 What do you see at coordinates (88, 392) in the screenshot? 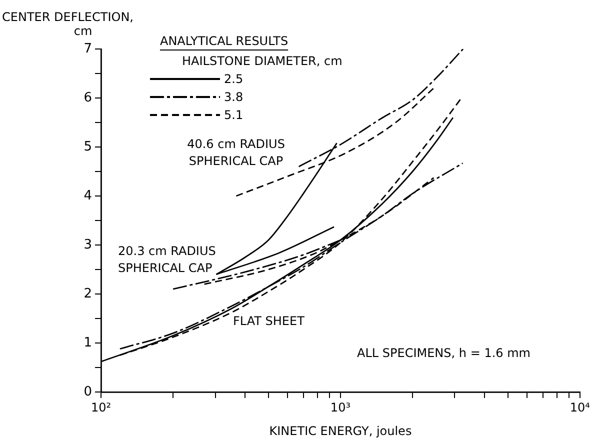
I see `y-tick-label: 0` at bounding box center [88, 392].